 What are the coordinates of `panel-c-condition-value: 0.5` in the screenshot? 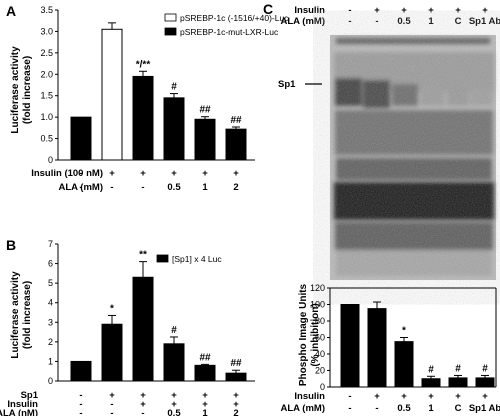 It's located at (404, 408).